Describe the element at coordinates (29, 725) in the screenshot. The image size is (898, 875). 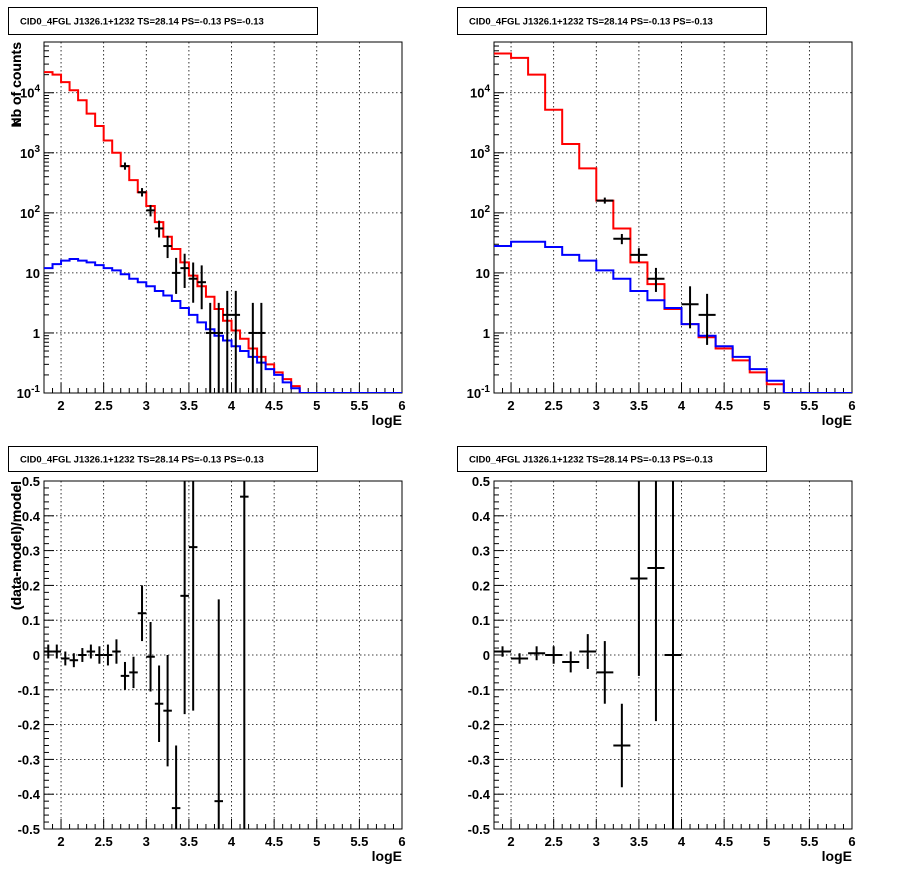
I see `y-tick-label: -0.2` at that location.